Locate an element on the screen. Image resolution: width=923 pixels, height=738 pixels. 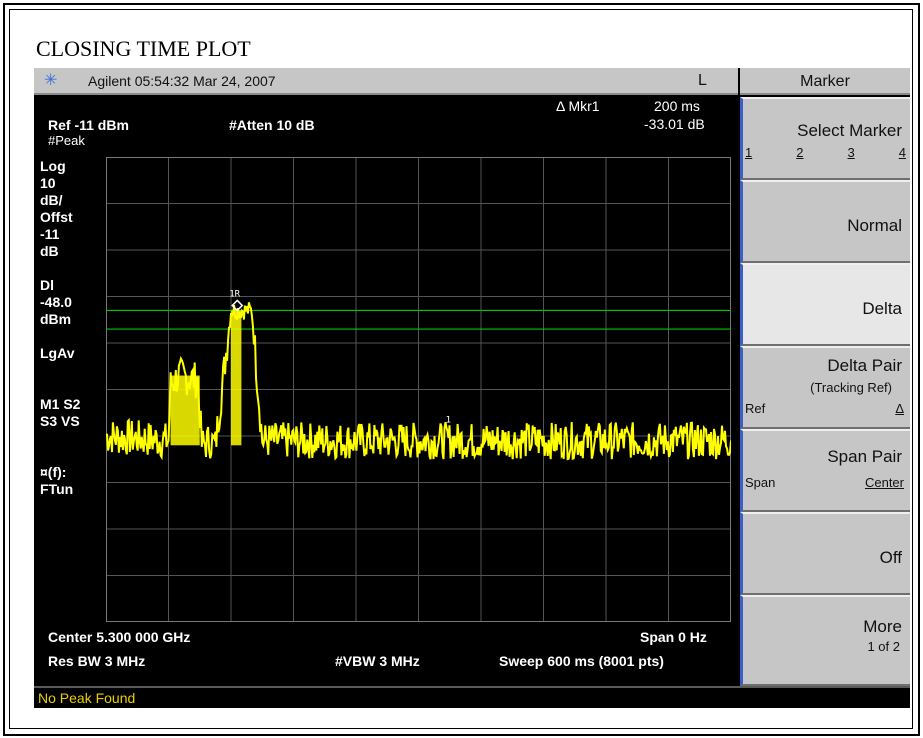
marker-option-1: 1 is located at coordinates (749, 152).